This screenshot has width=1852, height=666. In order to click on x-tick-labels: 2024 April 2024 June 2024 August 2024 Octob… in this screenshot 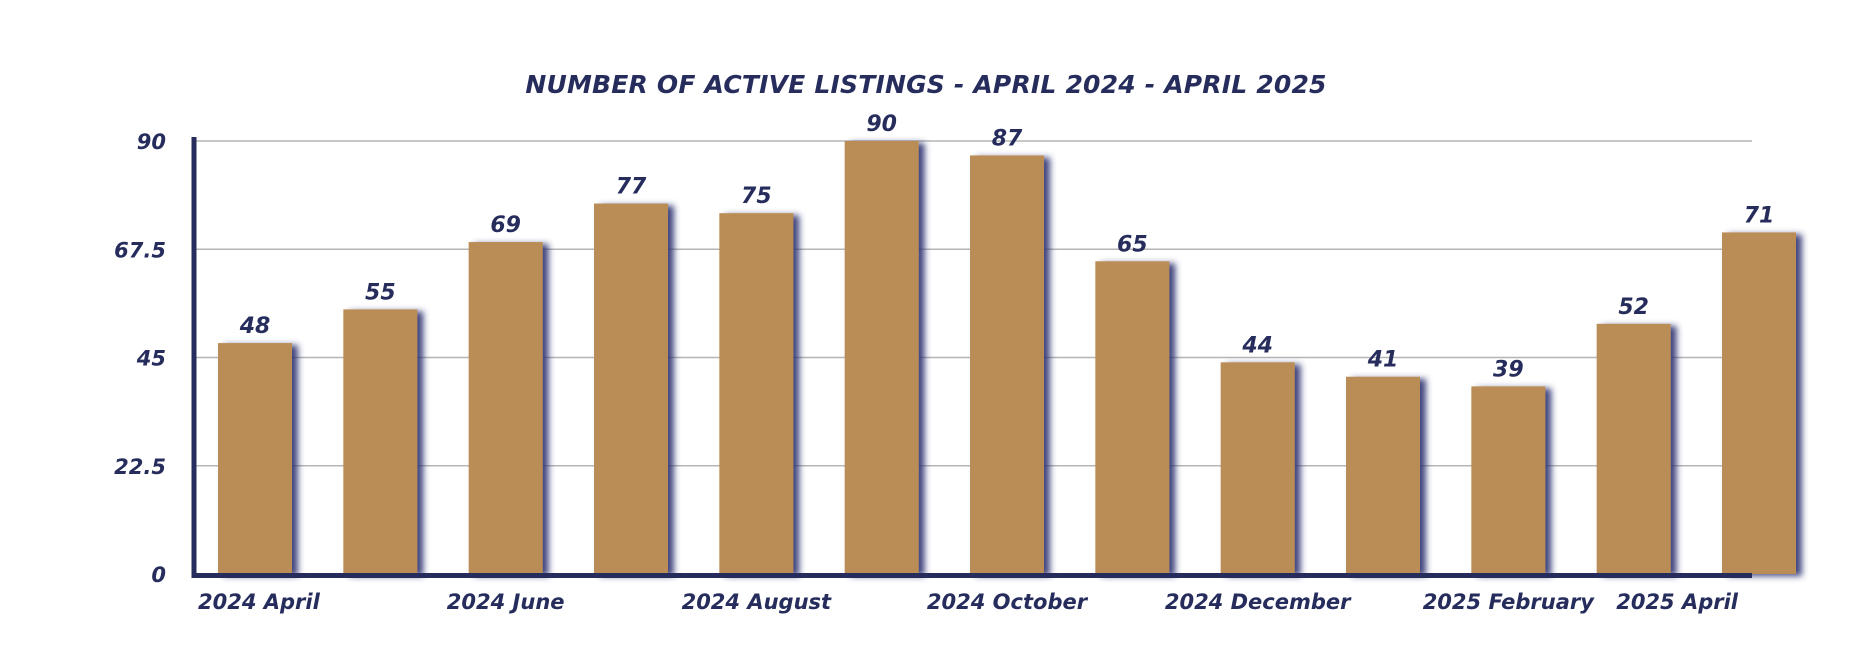, I will do `click(968, 602)`.